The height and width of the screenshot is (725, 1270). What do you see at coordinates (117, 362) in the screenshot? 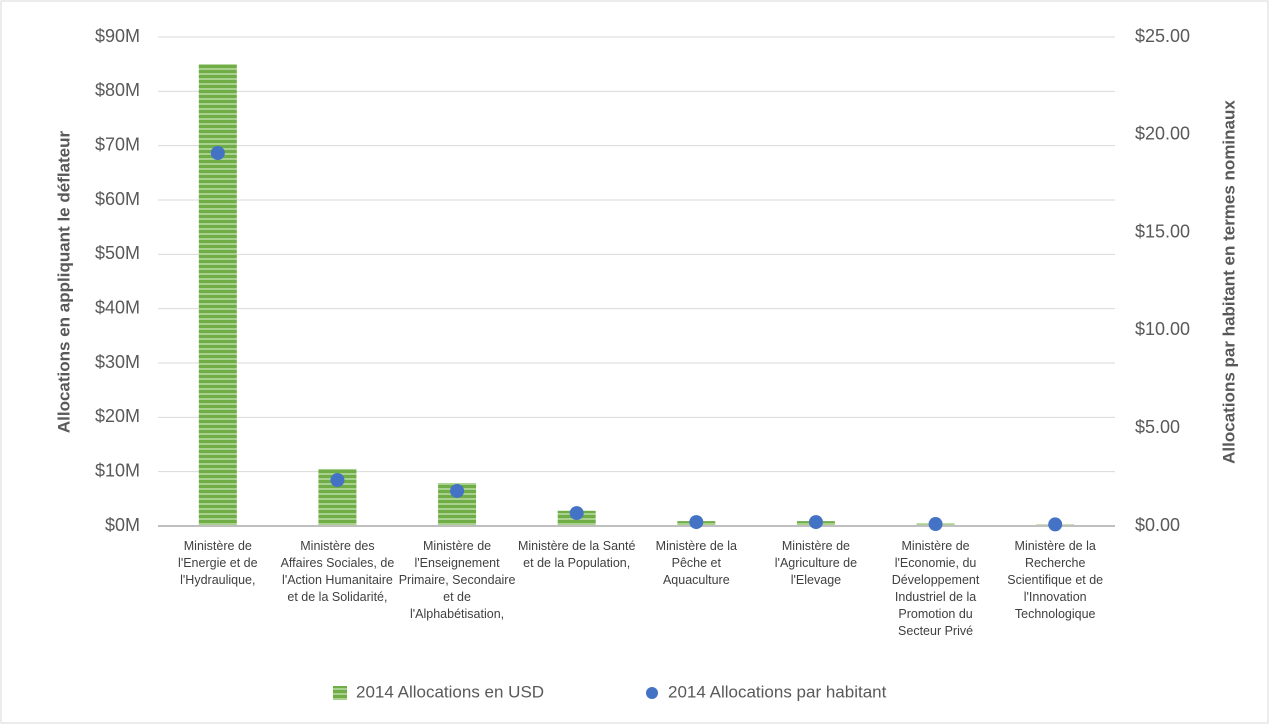
I see `y-tick-label: $30M` at bounding box center [117, 362].